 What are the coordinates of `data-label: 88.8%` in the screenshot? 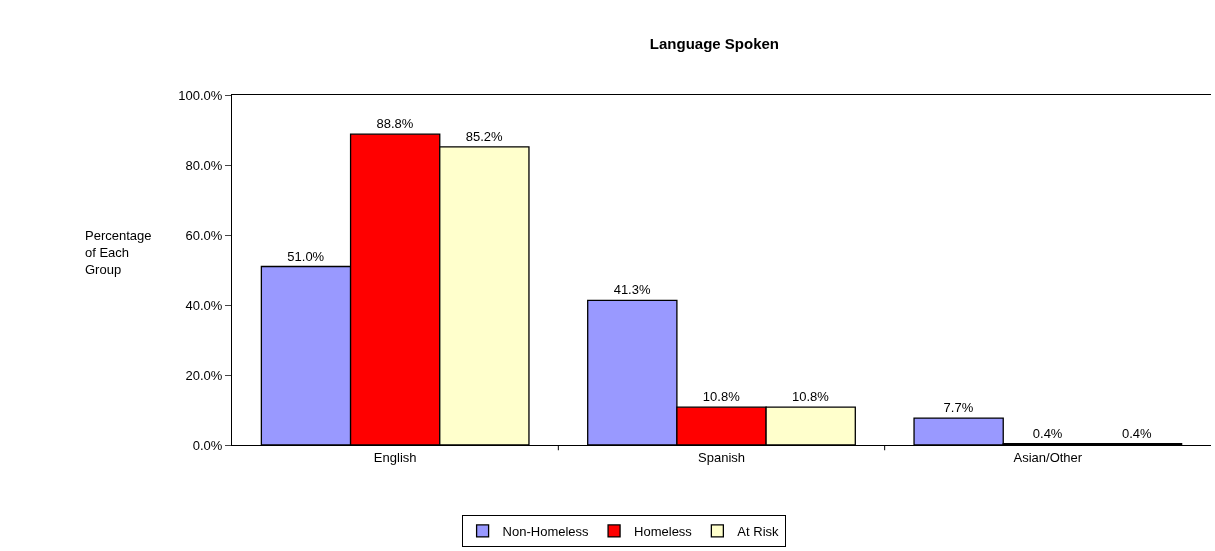 It's located at (395, 124).